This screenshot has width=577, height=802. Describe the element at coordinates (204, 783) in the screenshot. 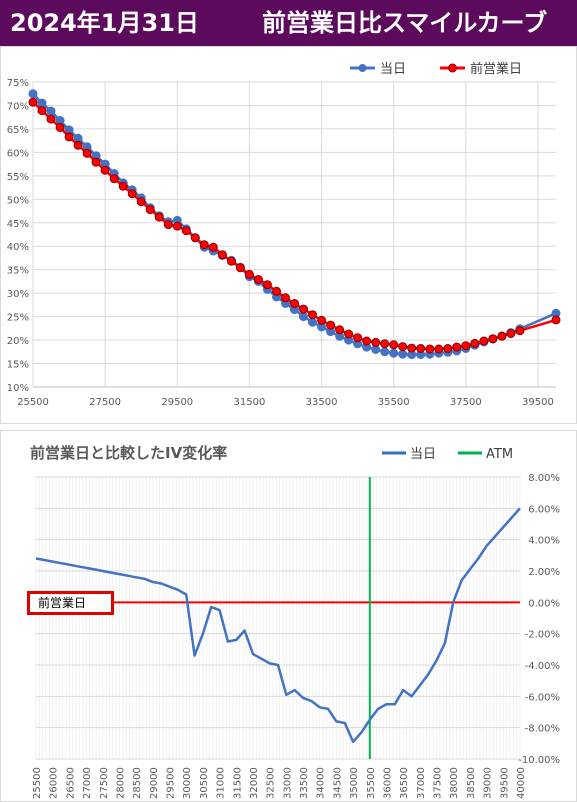

I see `x-tick-label: 30500` at that location.